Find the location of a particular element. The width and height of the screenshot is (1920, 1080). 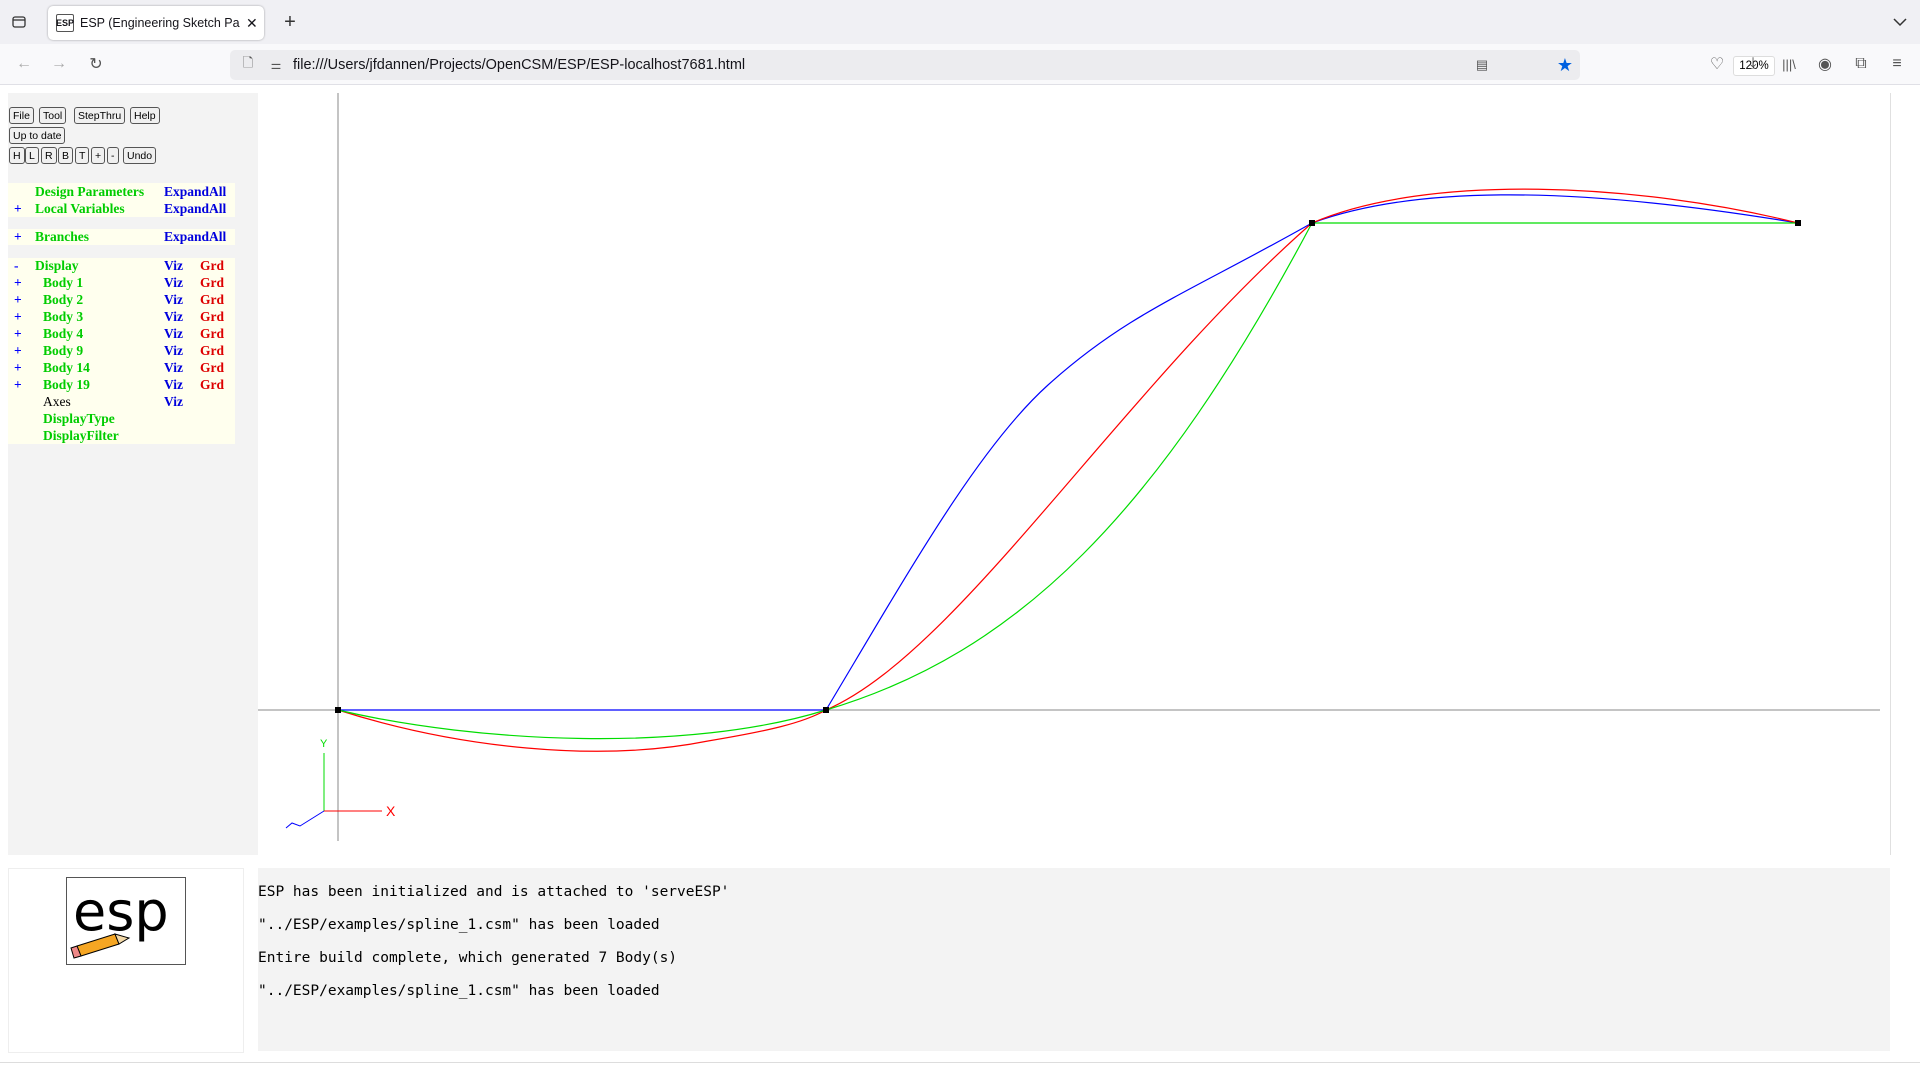

bookmark-star-icon: ★ is located at coordinates (1565, 64).